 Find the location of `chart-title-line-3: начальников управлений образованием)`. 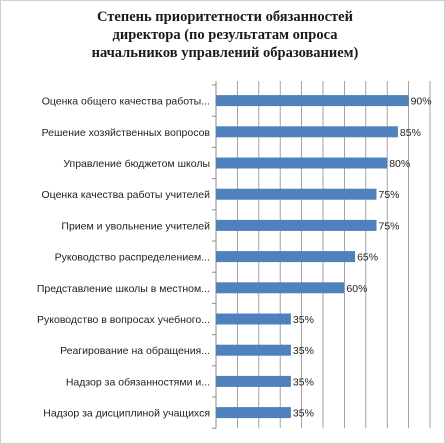

chart-title-line-3: начальников управлений образованием) is located at coordinates (225, 53).